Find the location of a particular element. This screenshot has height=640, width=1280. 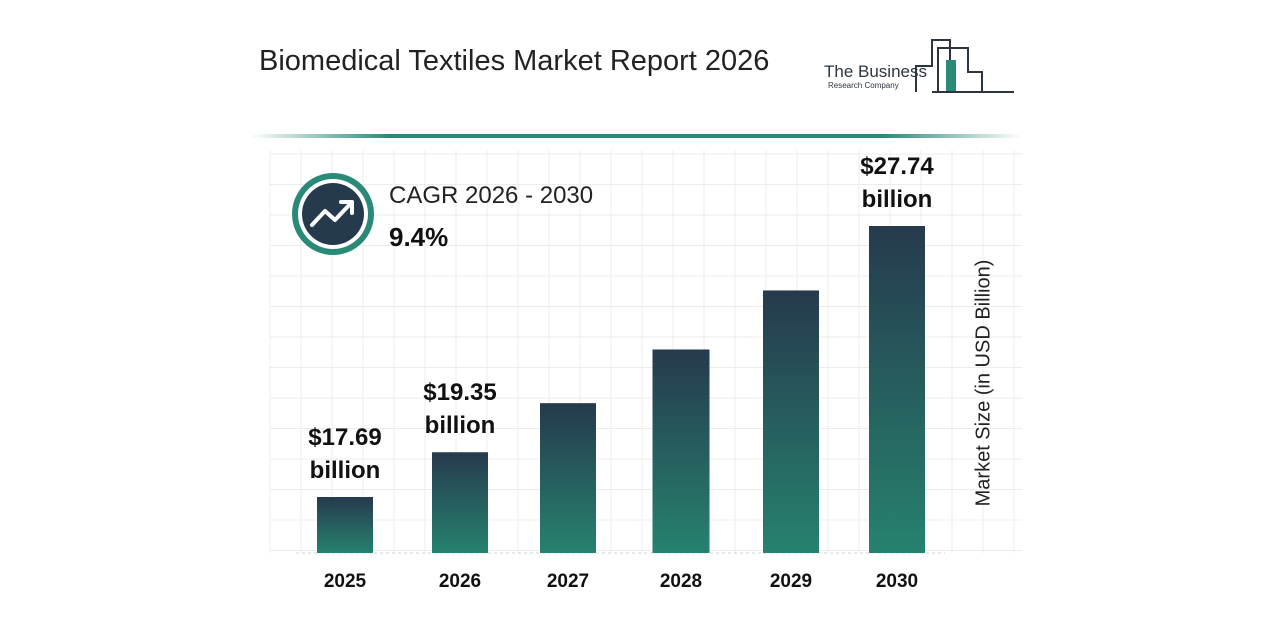

logo-name: The Business is located at coordinates (875, 71).